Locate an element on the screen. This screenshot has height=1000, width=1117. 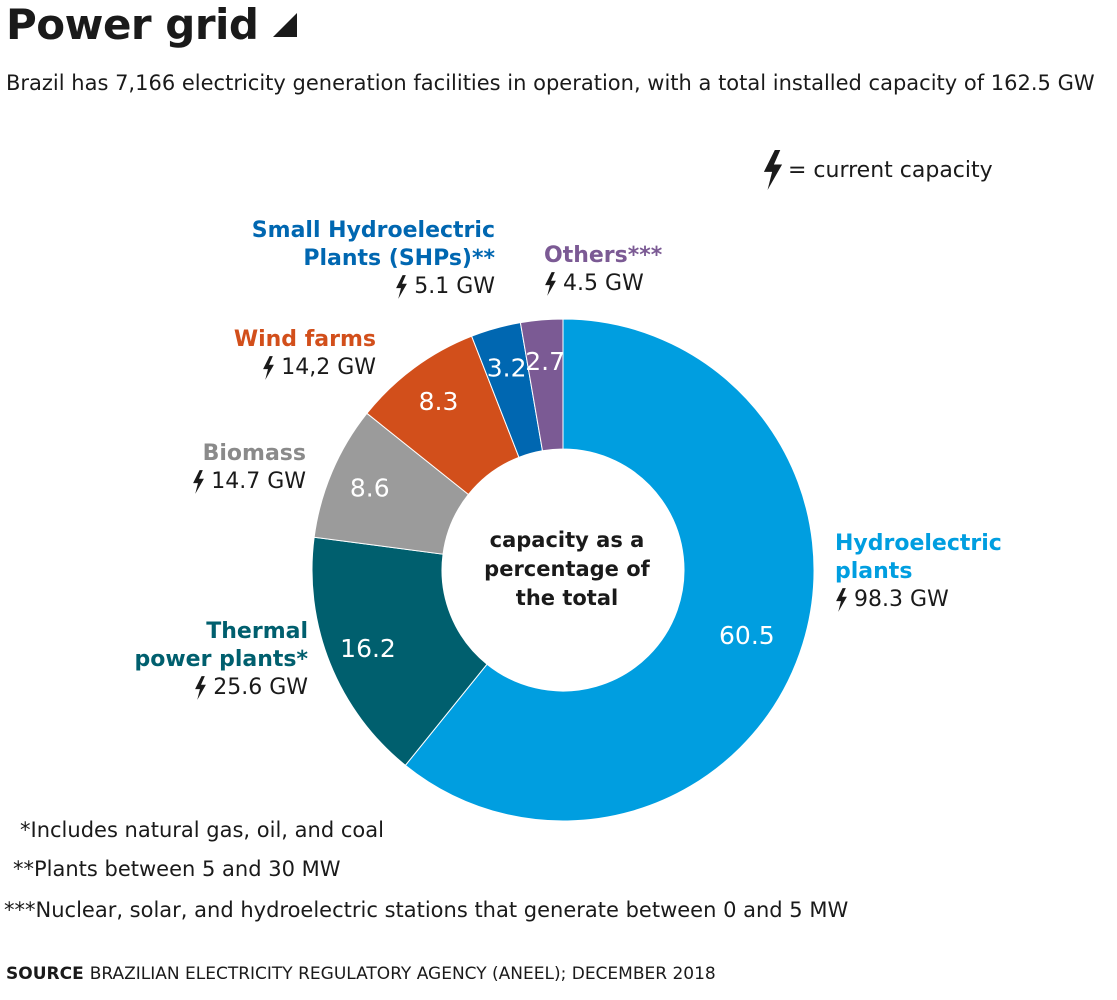
slice-value-label-hydro: 60.5 is located at coordinates (747, 635).